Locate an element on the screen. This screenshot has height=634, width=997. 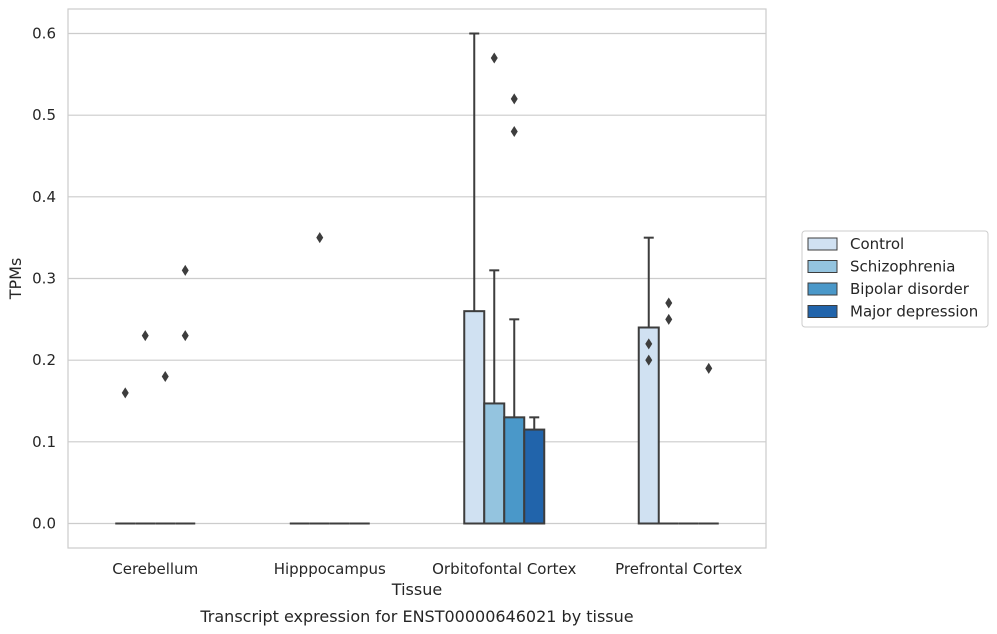
y-tick-label: 0.6 is located at coordinates (44, 34).